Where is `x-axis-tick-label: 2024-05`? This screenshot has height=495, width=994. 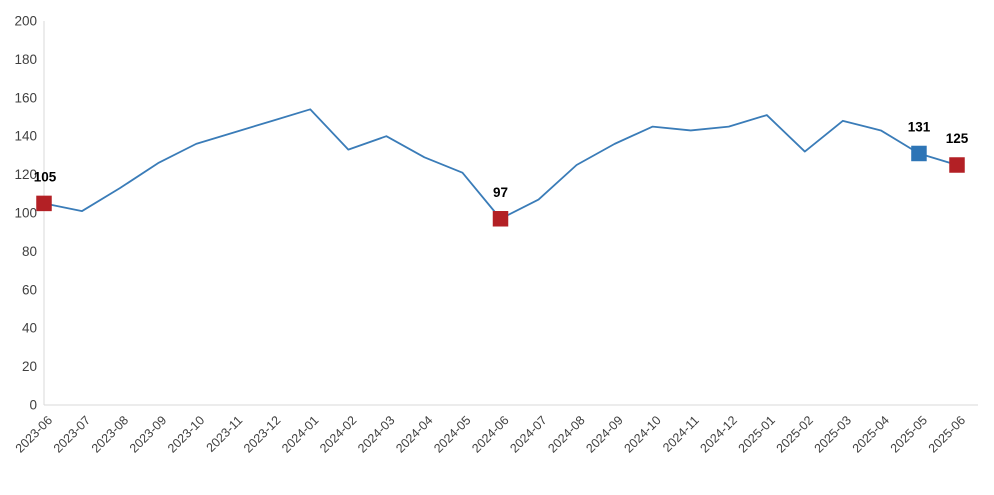
x-axis-tick-label: 2024-05 is located at coordinates (452, 434).